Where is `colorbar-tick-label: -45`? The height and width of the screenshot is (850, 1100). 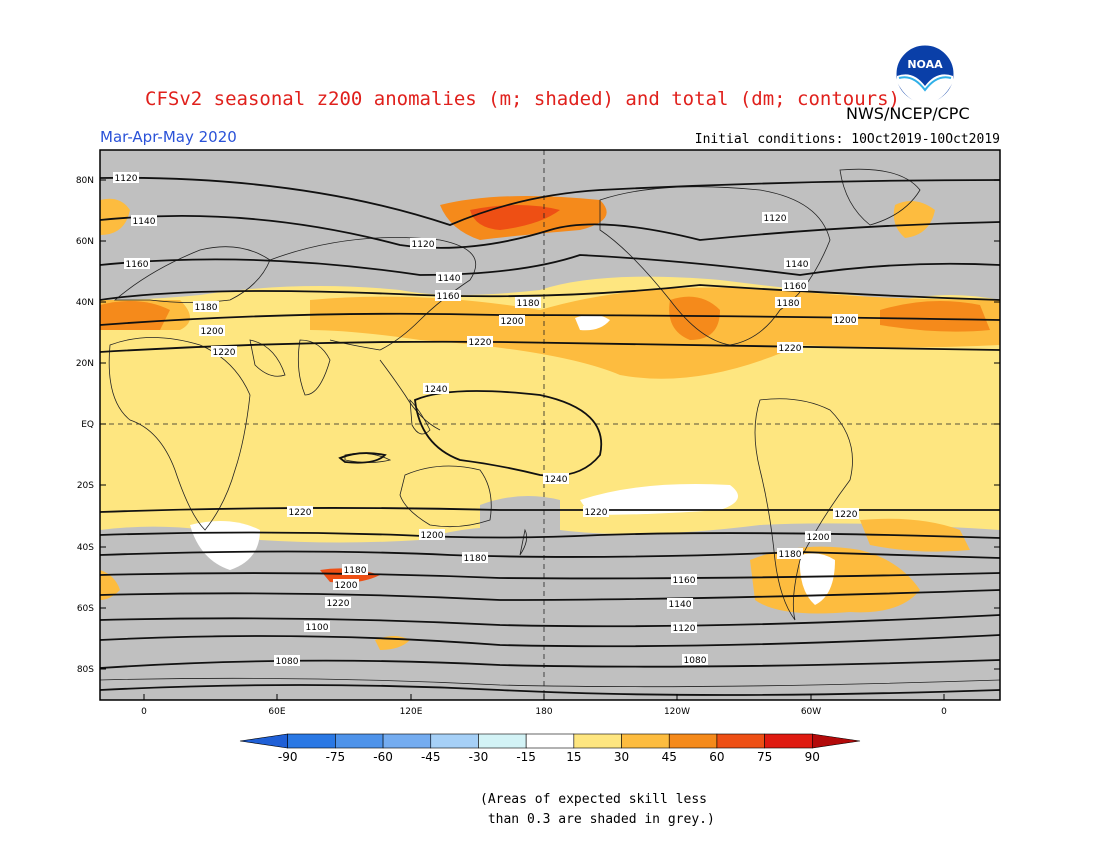
colorbar-tick-label: -45 is located at coordinates (431, 757).